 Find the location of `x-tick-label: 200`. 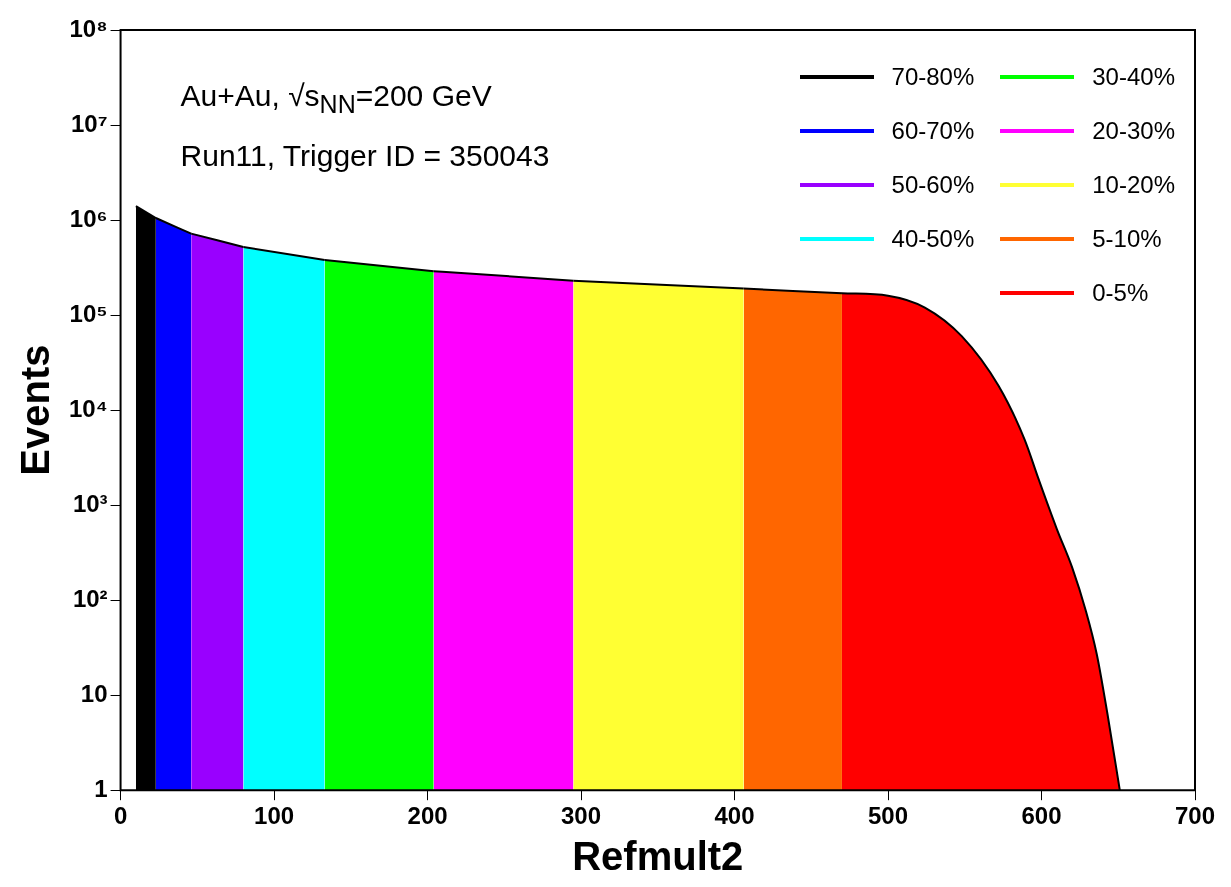

x-tick-label: 200 is located at coordinates (427, 816).